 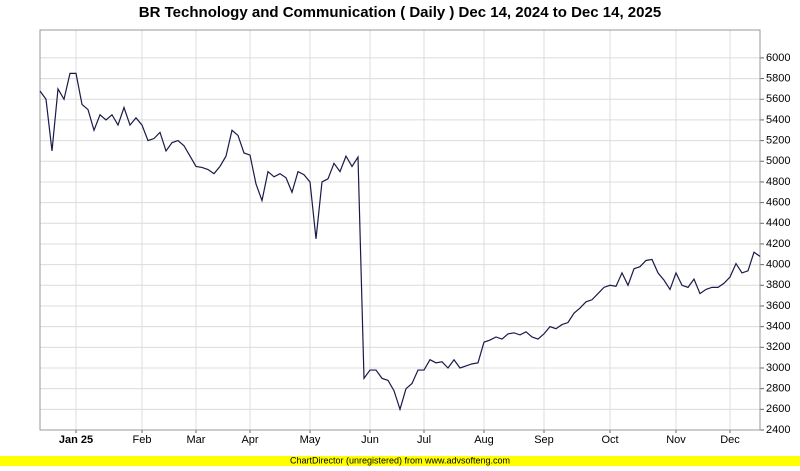 What do you see at coordinates (778, 141) in the screenshot?
I see `y-tick-label: 5200` at bounding box center [778, 141].